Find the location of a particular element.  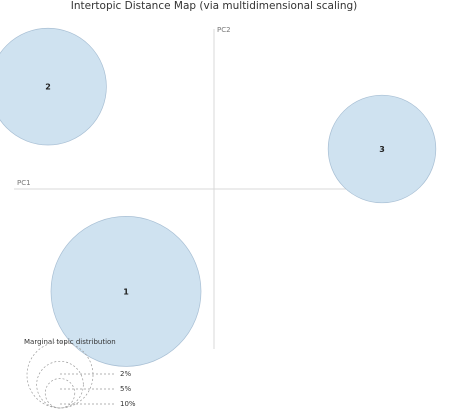

legend-circle-5% is located at coordinates (60, 384).